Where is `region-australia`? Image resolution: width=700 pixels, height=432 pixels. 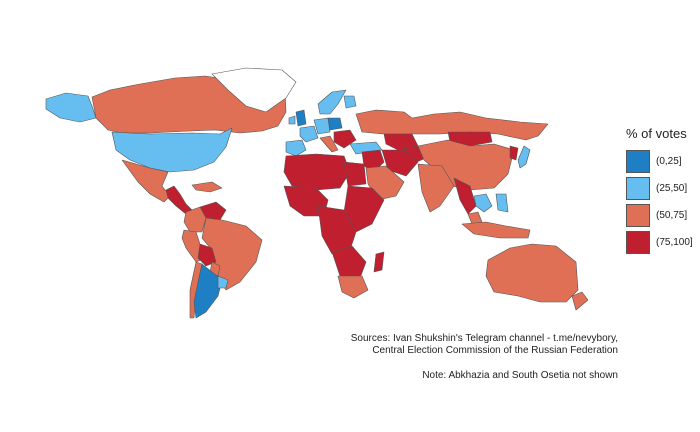
region-australia is located at coordinates (532, 273).